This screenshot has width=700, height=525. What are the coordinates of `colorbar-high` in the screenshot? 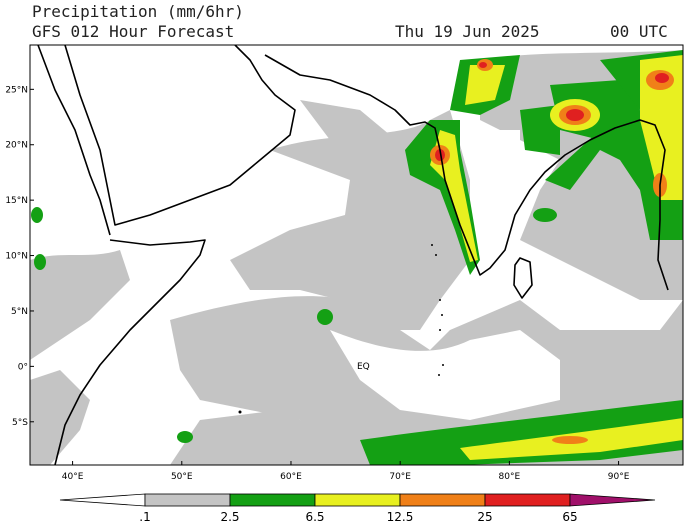 It's located at (612, 500).